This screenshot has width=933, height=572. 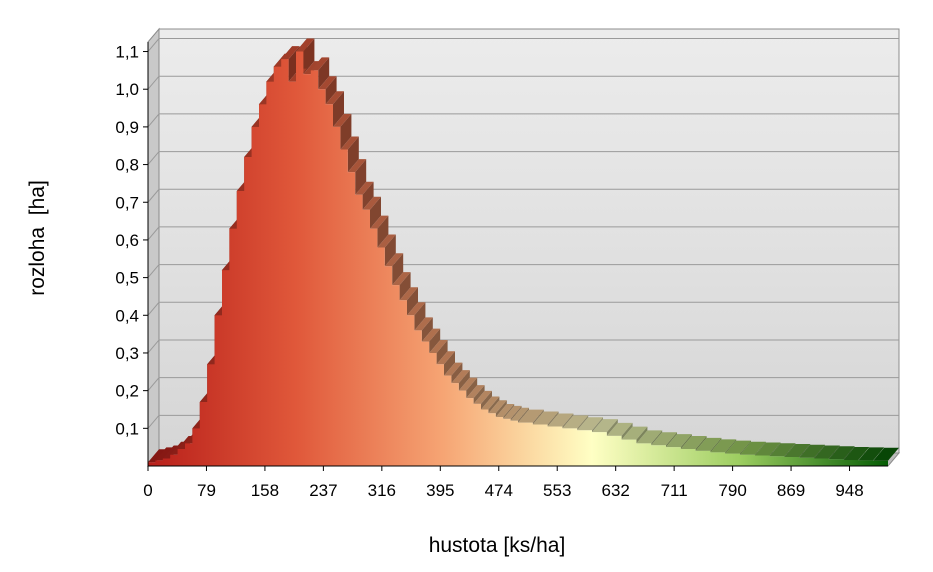 I want to click on y-tick-label: 0,2, so click(x=127, y=391).